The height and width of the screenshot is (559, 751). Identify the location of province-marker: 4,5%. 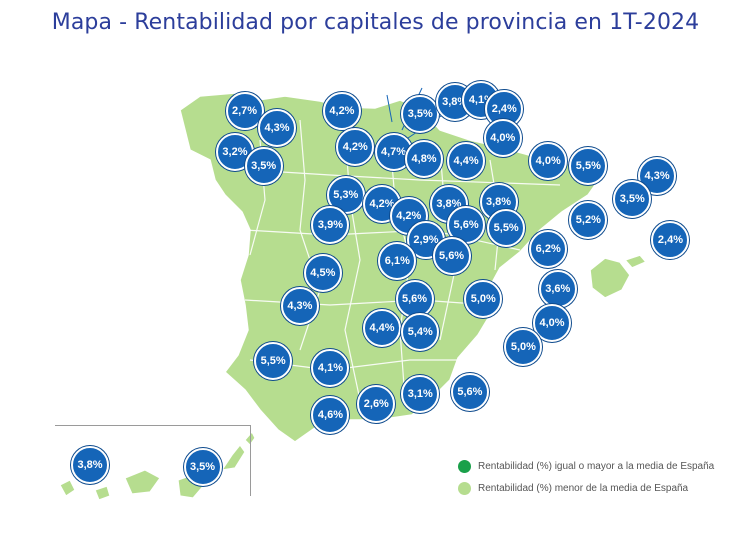
(322, 272).